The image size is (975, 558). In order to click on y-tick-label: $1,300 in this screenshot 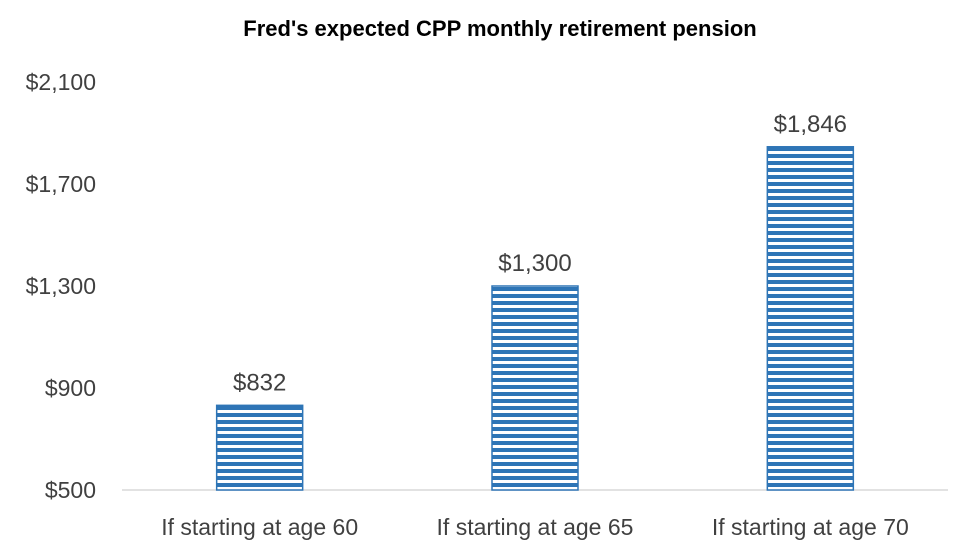, I will do `click(61, 286)`.